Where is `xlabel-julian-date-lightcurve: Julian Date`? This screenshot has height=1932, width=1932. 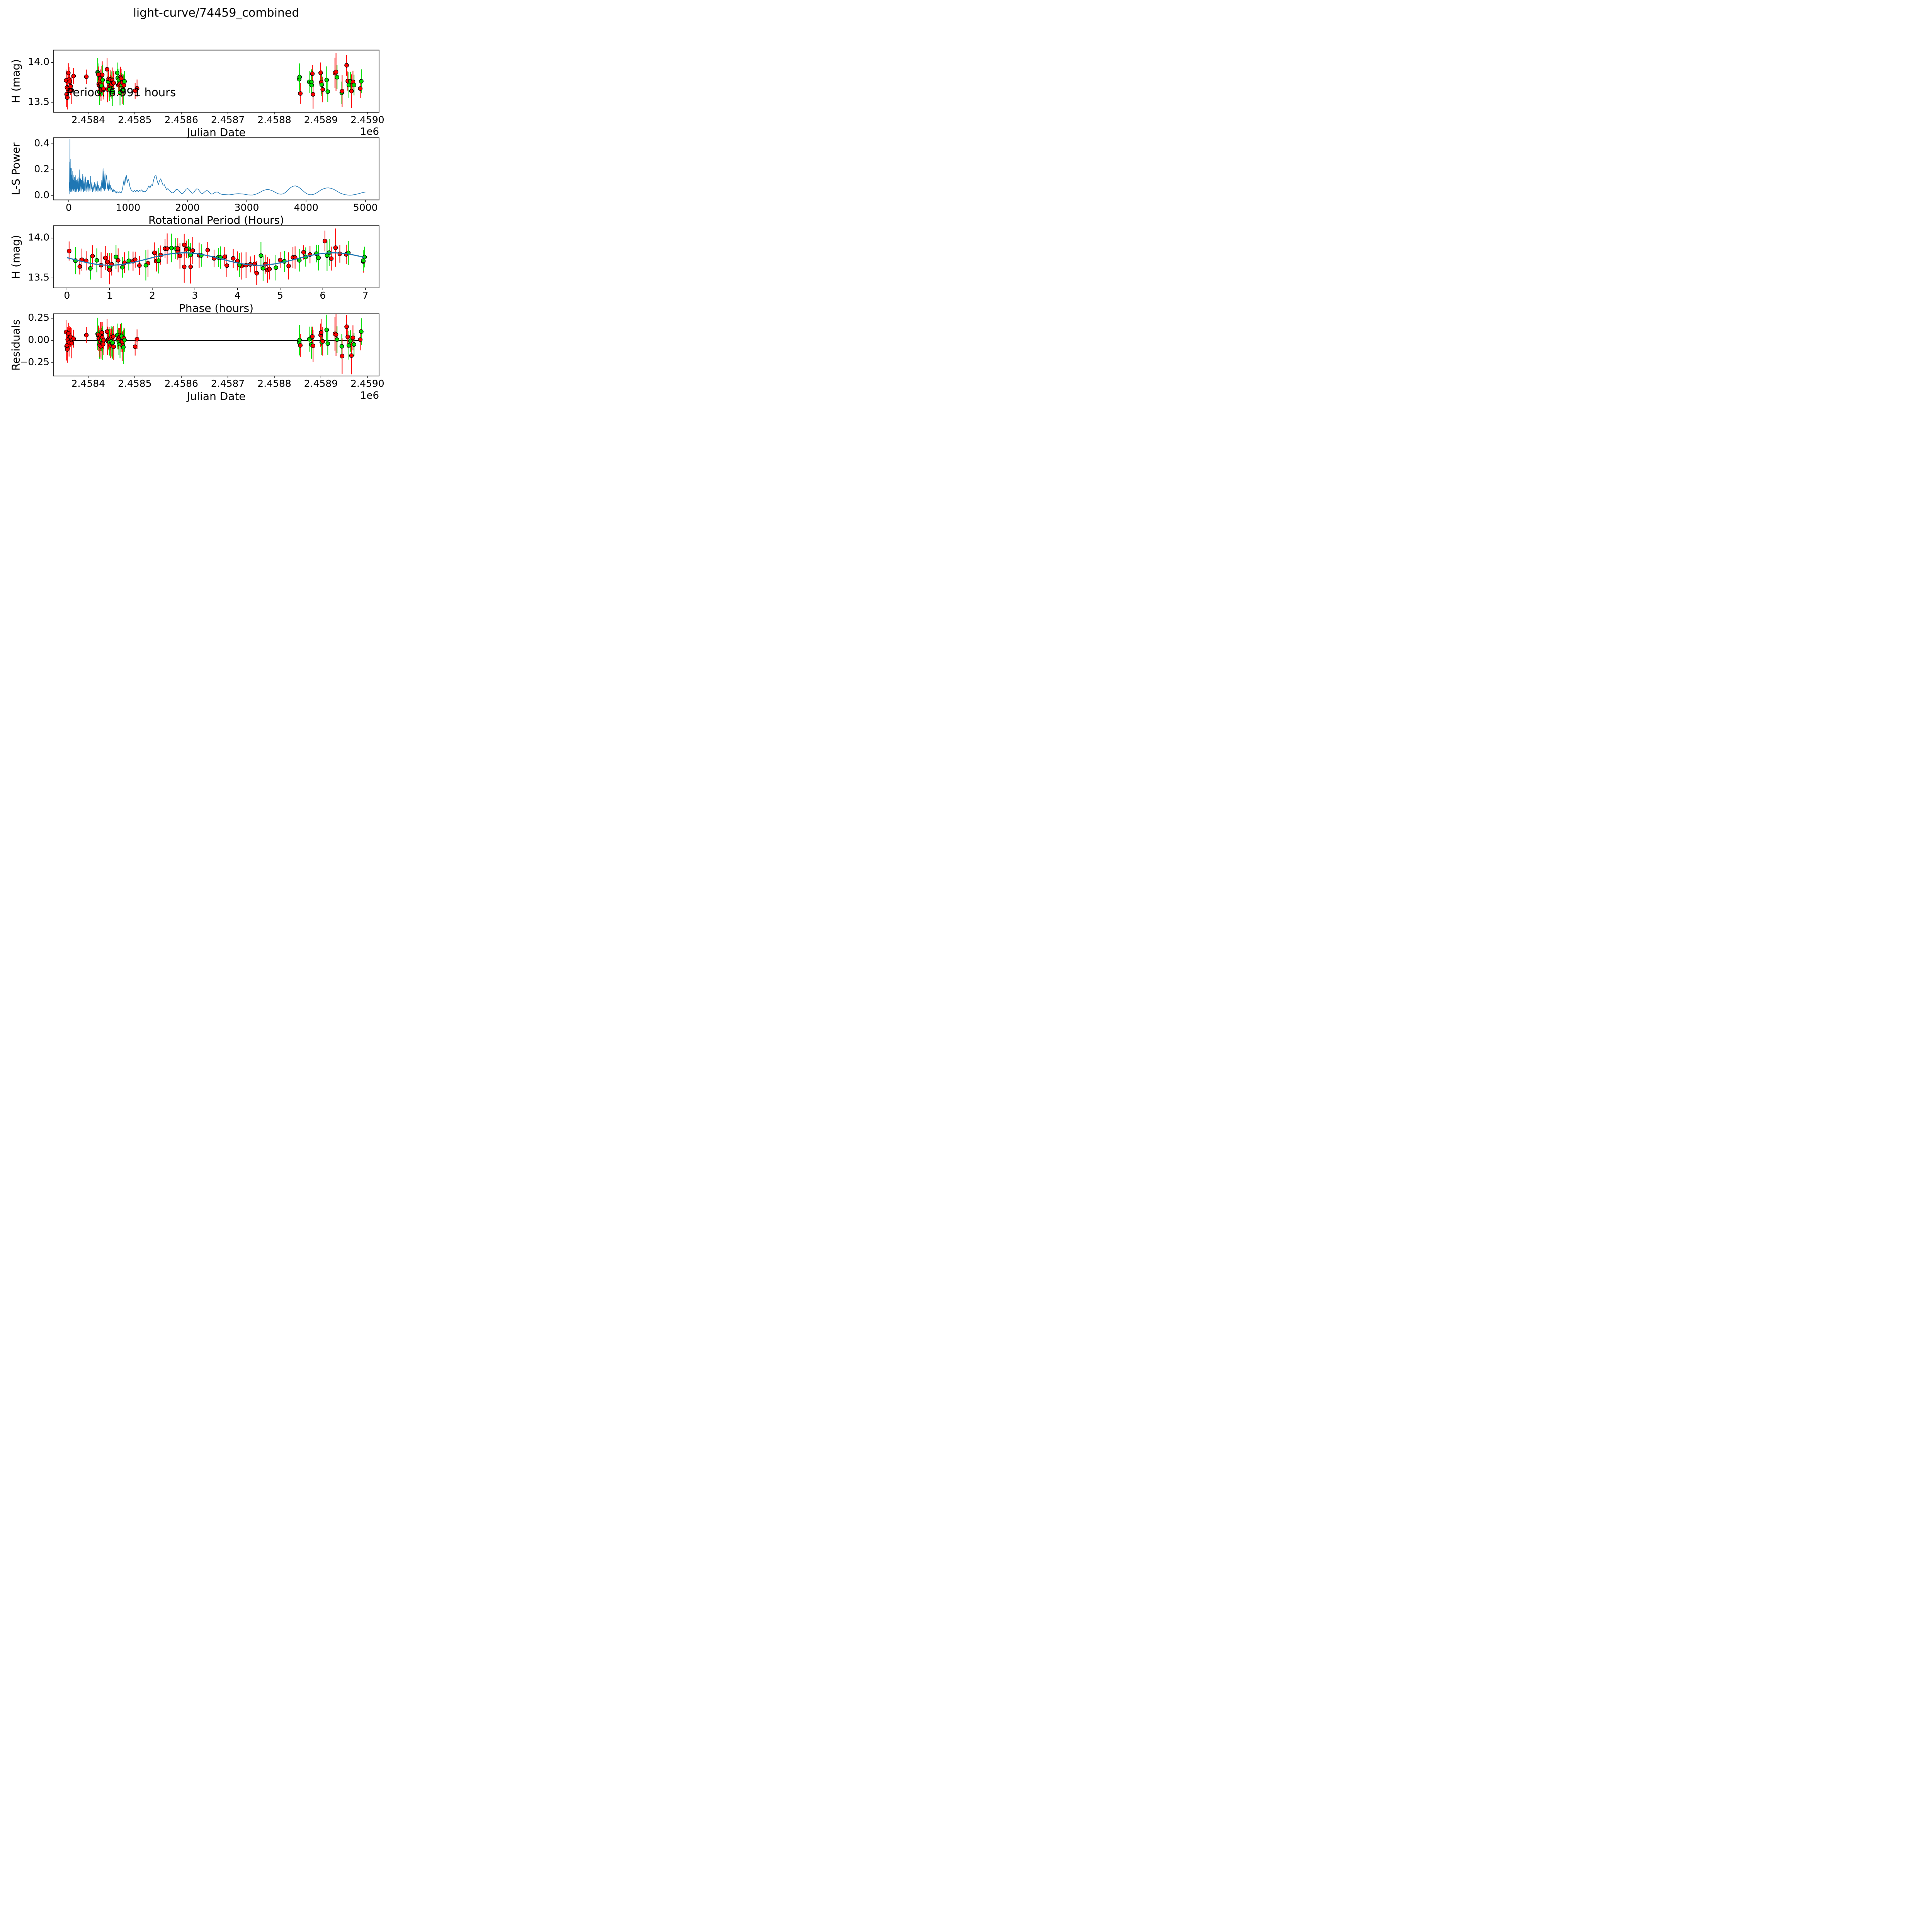 xlabel-julian-date-lightcurve: Julian Date is located at coordinates (216, 132).